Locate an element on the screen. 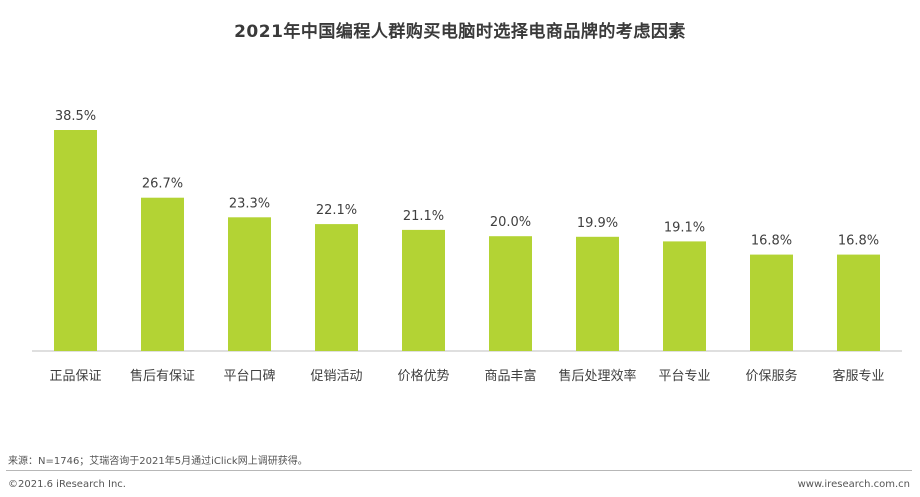  category-label-2: 售后有保证 is located at coordinates (162, 376).